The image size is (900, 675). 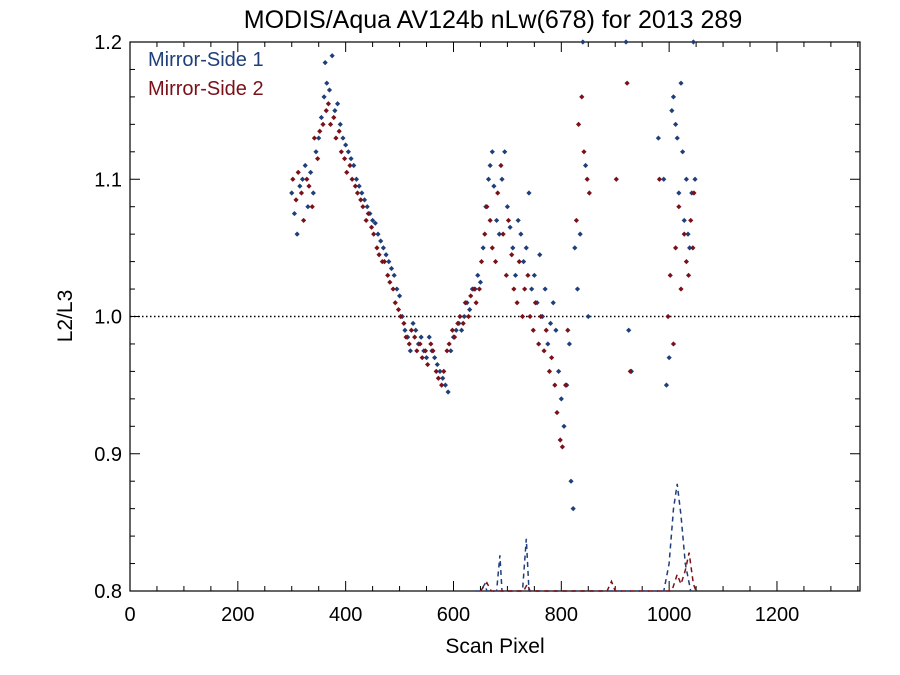 I want to click on legend-series-1: Mirror-Side 1, so click(x=206, y=60).